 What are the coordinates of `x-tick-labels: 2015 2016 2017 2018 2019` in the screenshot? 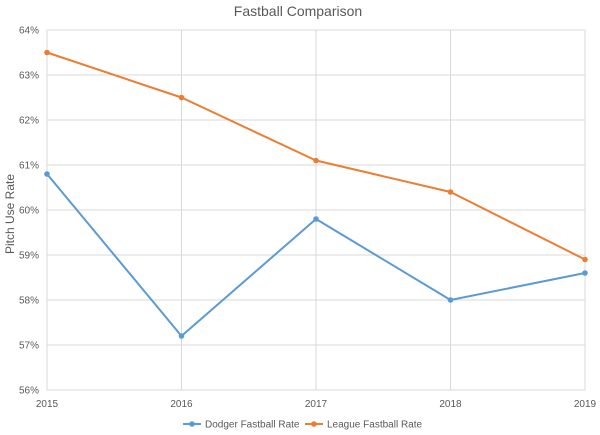 It's located at (316, 404).